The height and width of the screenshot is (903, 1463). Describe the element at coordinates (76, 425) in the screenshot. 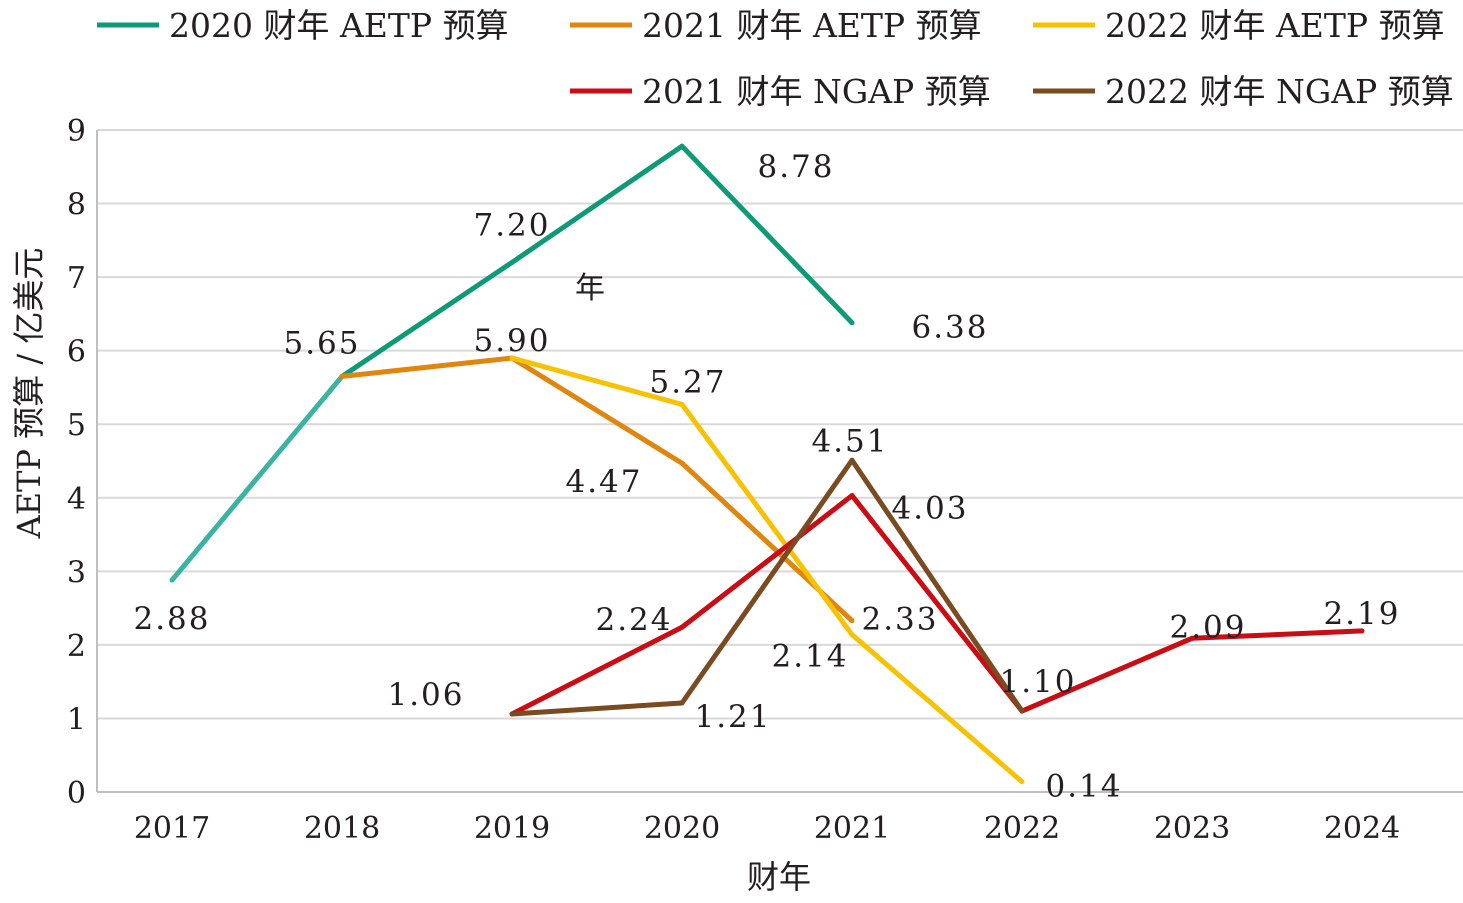

I see `y-tick-label: 5` at that location.